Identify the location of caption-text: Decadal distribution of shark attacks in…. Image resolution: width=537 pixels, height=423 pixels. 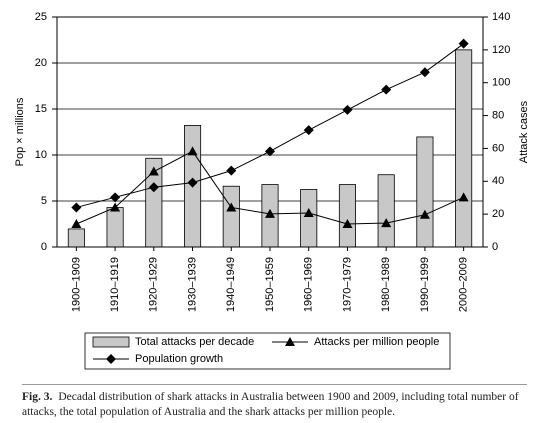
(270, 404).